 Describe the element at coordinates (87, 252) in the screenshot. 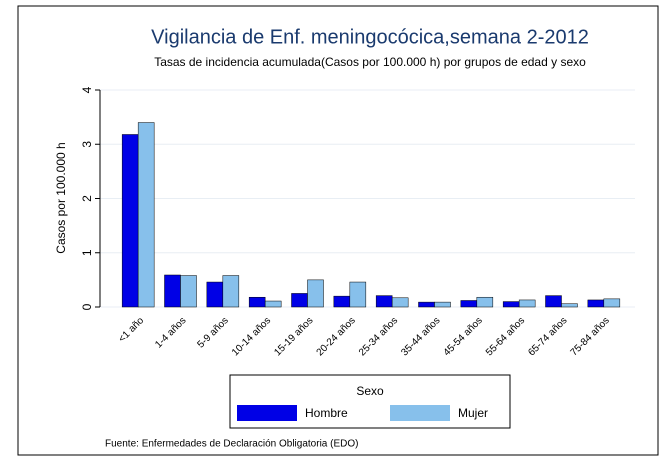

I see `y-tick-label: 1` at that location.